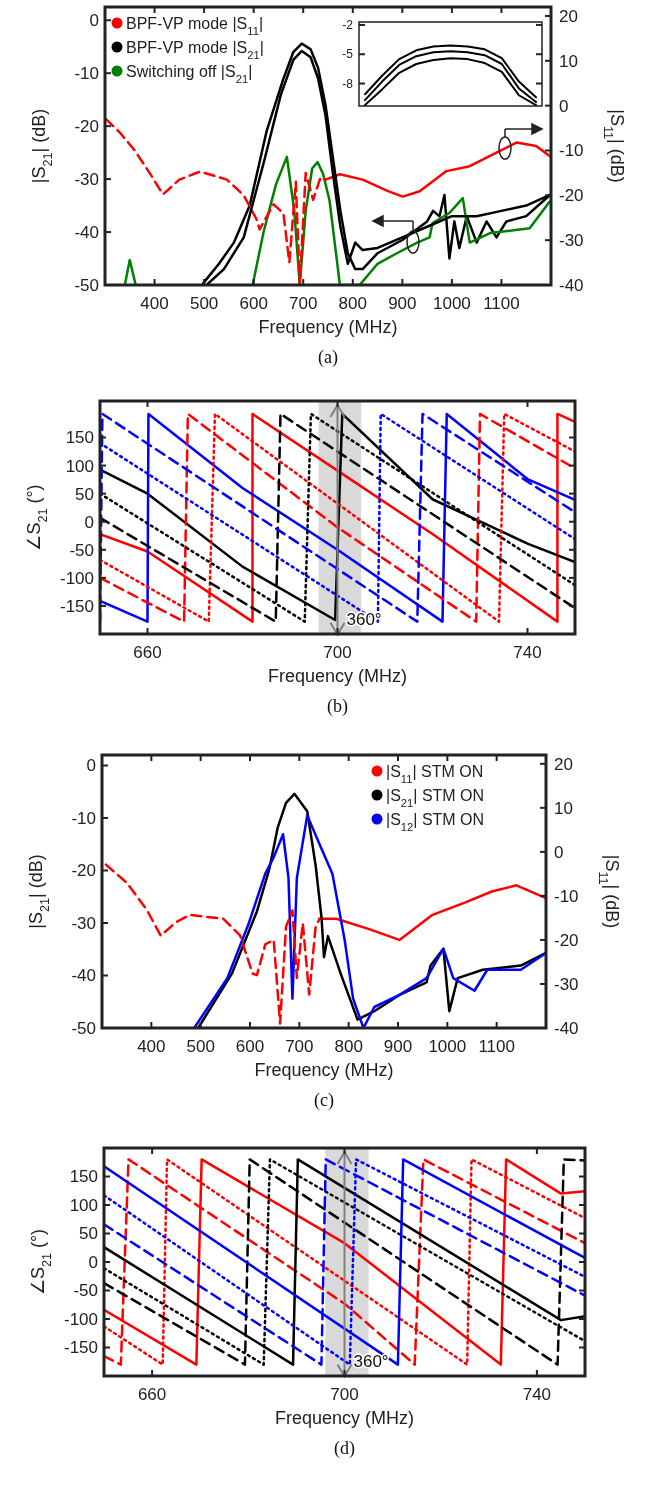 The height and width of the screenshot is (1489, 660). I want to click on legend-label: |S$_{21}$| STM ON, so click(435, 797).